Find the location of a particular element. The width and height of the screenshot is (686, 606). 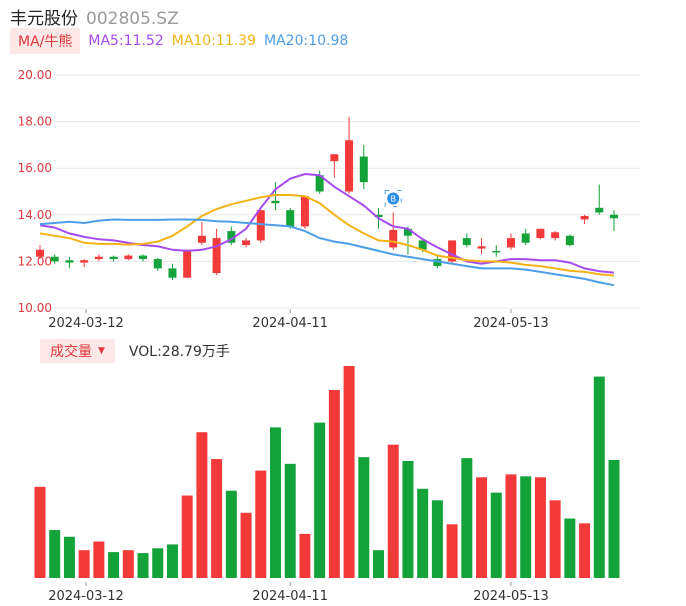

b-marker-icon is located at coordinates (393, 198).